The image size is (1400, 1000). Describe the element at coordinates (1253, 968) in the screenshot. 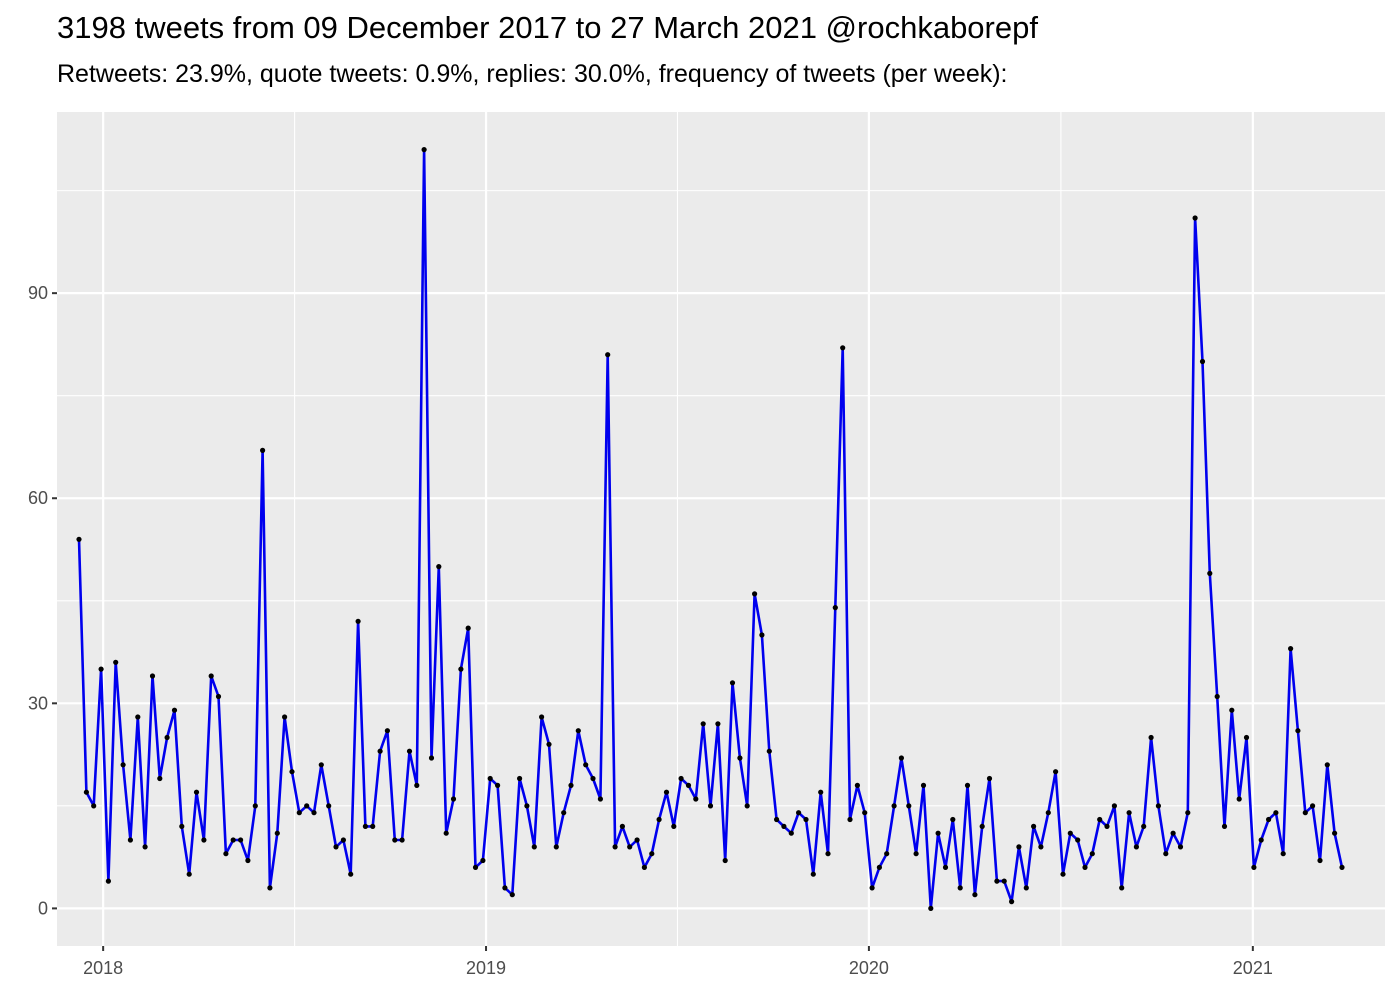

I see `x-tick-label: 2021` at that location.